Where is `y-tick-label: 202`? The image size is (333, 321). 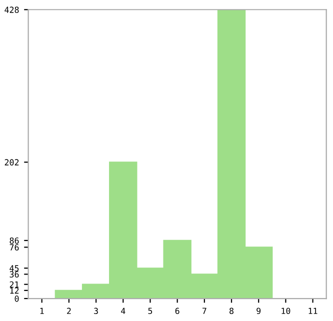
y-tick-label: 202 is located at coordinates (11, 162).